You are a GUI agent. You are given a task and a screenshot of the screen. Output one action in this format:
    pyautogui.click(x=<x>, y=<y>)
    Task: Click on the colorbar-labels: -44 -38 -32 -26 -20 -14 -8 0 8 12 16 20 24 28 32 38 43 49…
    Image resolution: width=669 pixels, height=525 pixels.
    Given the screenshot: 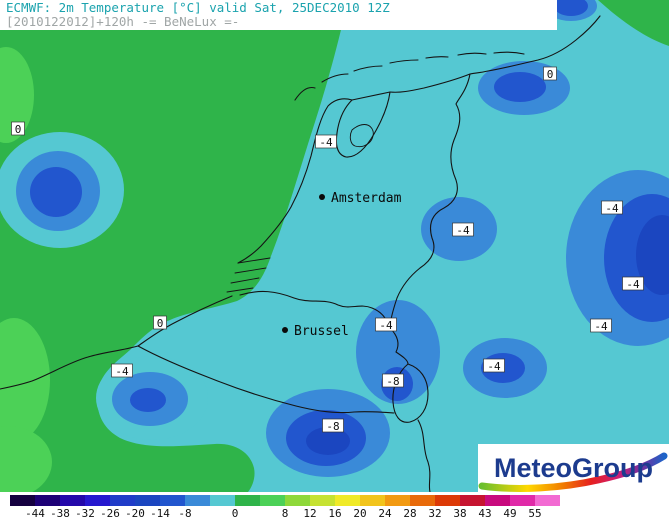 What is the action you would take?
    pyautogui.click(x=285, y=508)
    